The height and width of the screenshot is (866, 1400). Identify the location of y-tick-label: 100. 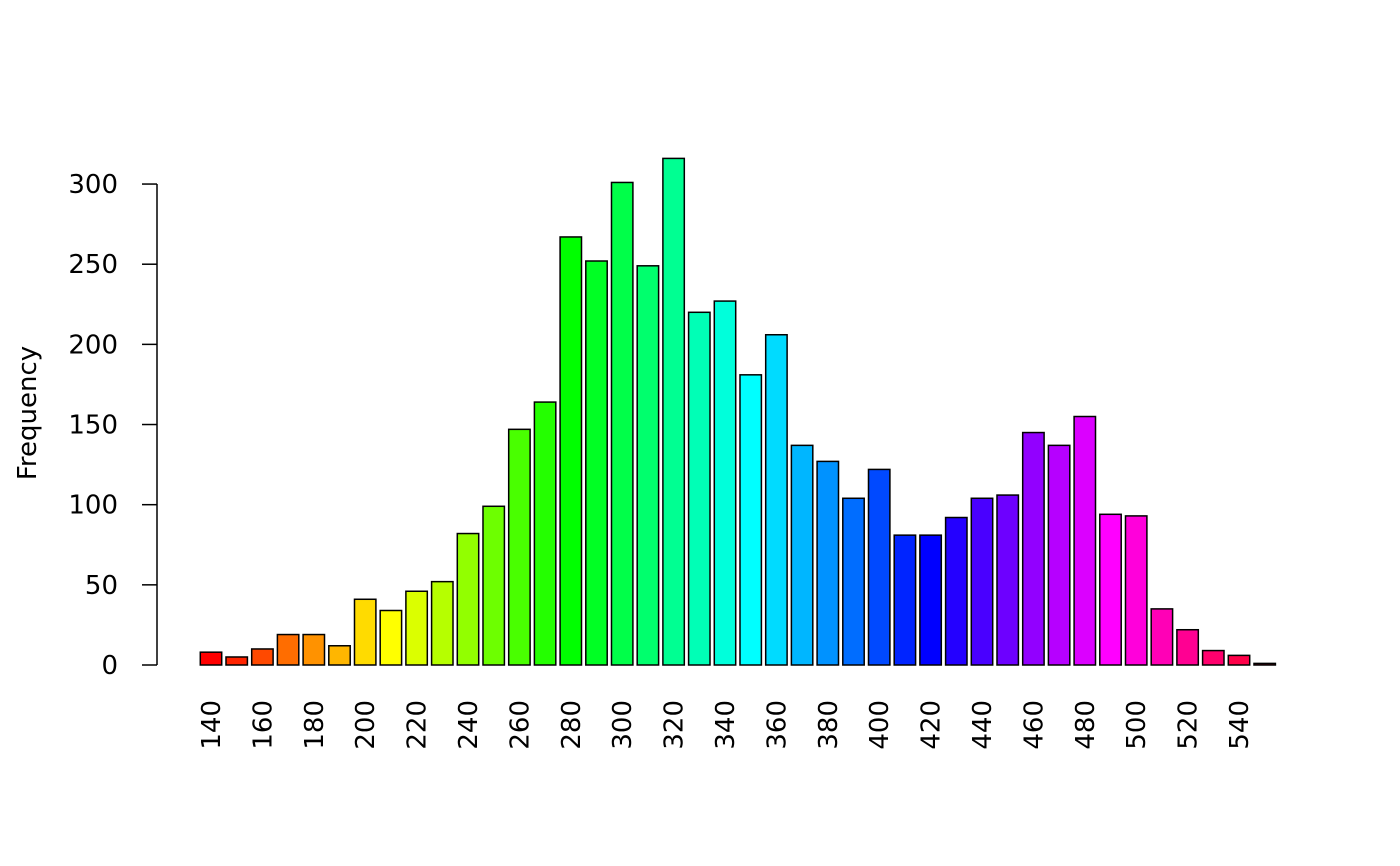
(93, 506).